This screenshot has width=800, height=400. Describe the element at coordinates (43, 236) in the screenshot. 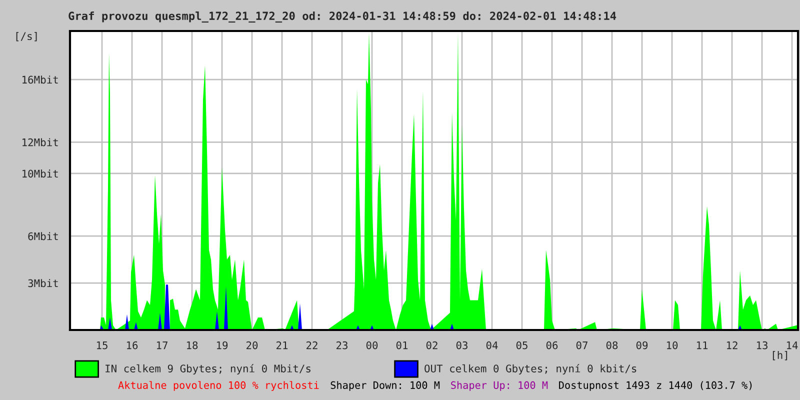

I see `y-tick-label: 6Mbit` at that location.